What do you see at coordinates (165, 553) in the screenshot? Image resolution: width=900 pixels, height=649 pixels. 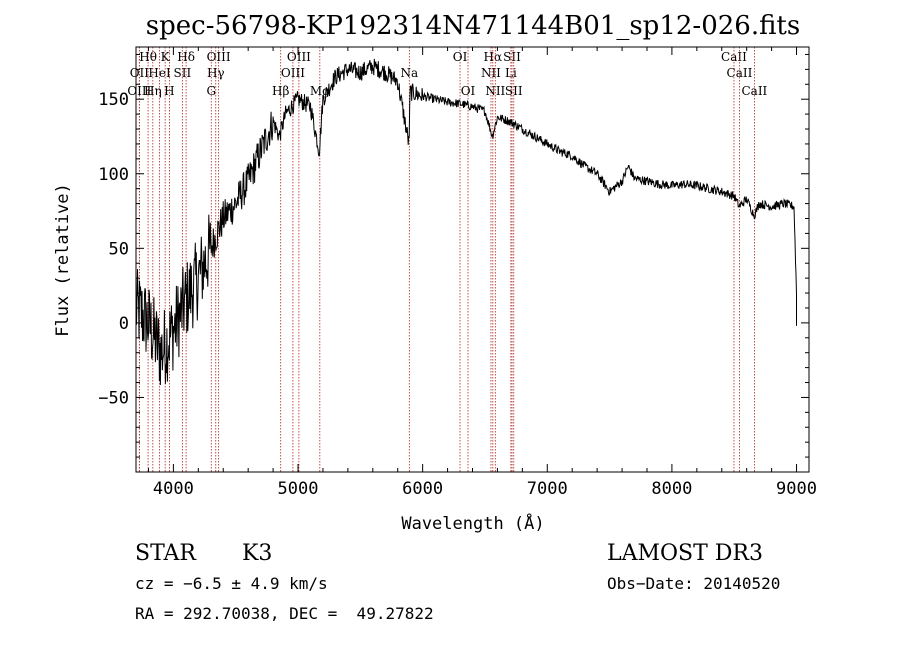 I see `object-class: STAR` at bounding box center [165, 553].